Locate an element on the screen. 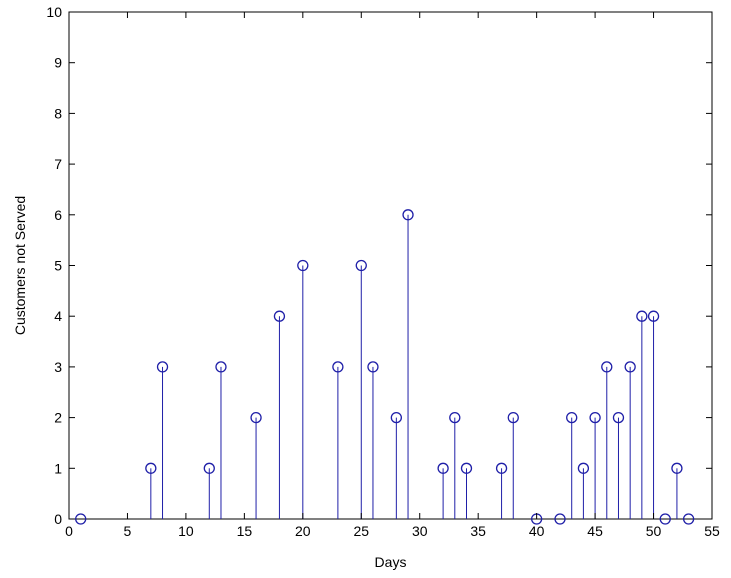 Image resolution: width=731 pixels, height=578 pixels. y-tick-label: 1 is located at coordinates (58, 468).